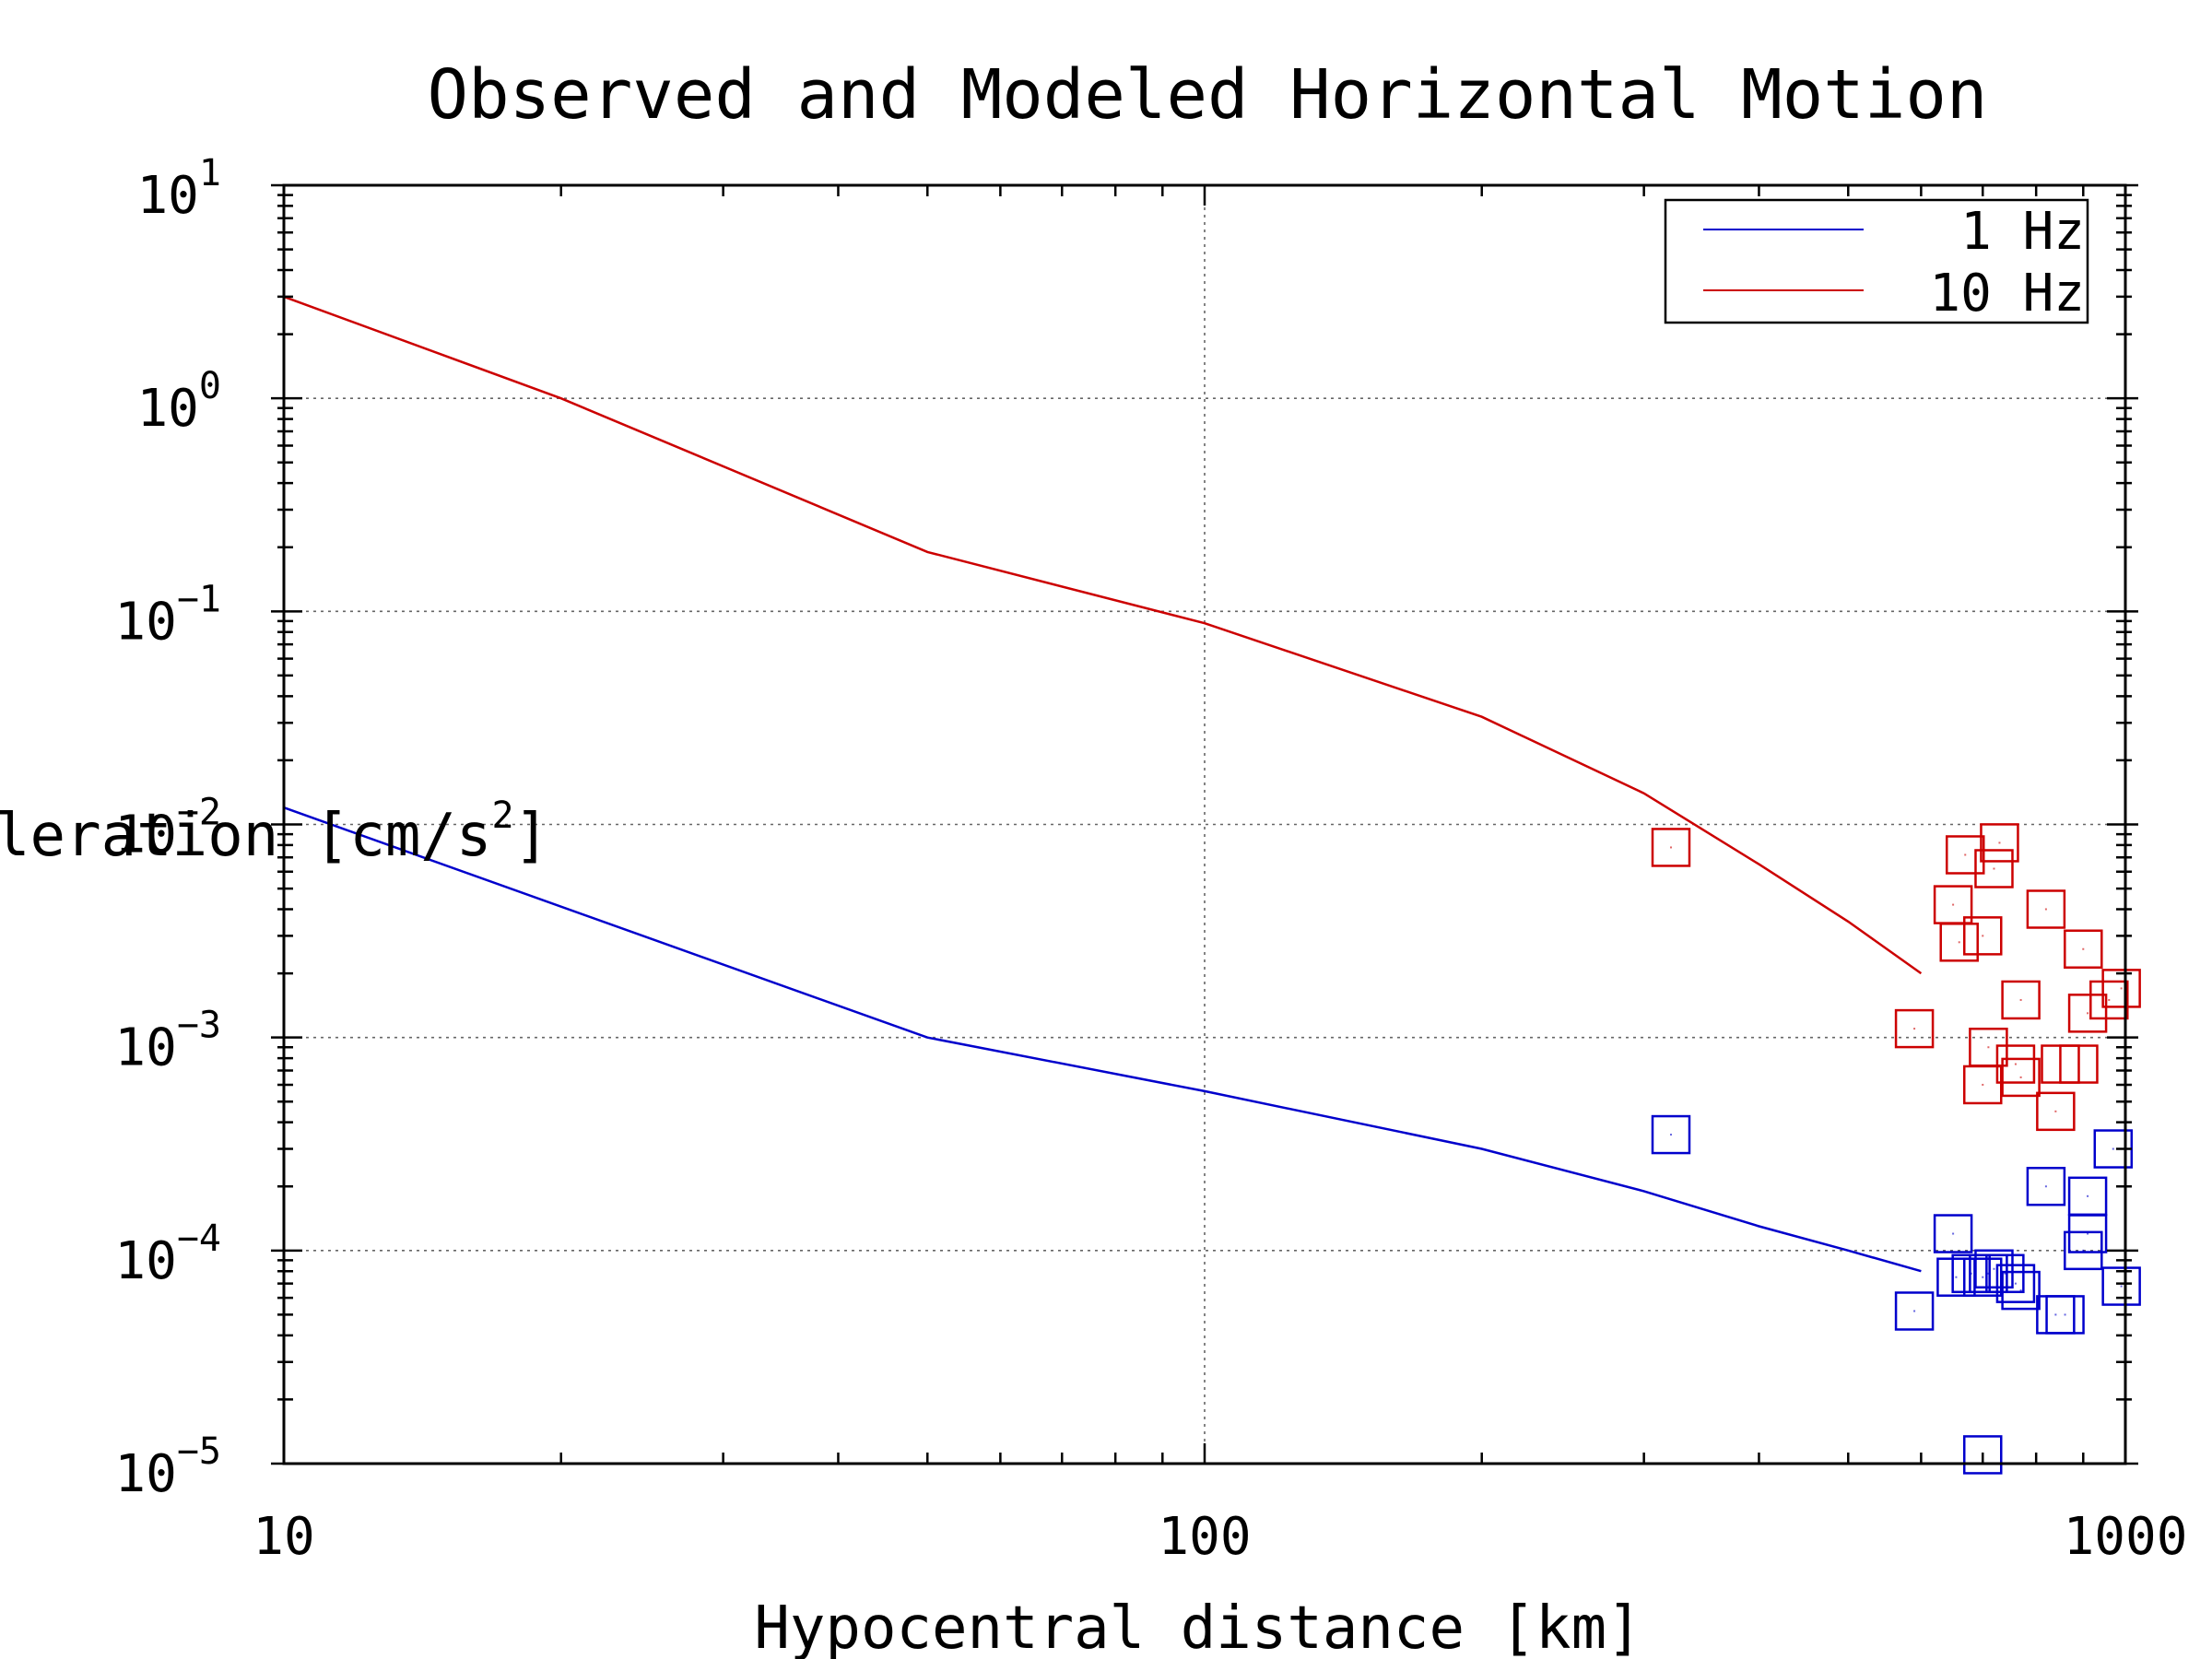  I want to click on y-tick-label: 10⁻⁵, so click(167, 1467).